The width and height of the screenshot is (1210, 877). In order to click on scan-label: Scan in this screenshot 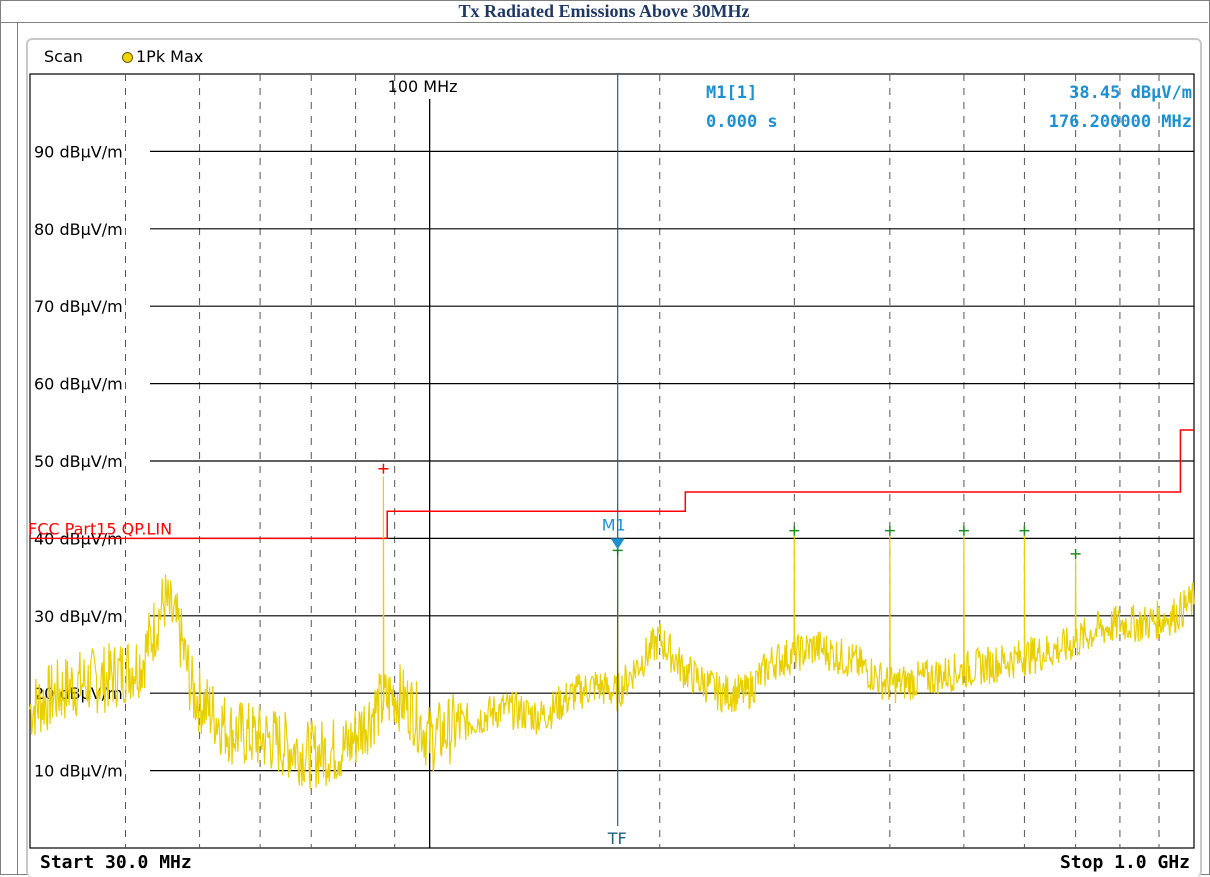, I will do `click(63, 56)`.